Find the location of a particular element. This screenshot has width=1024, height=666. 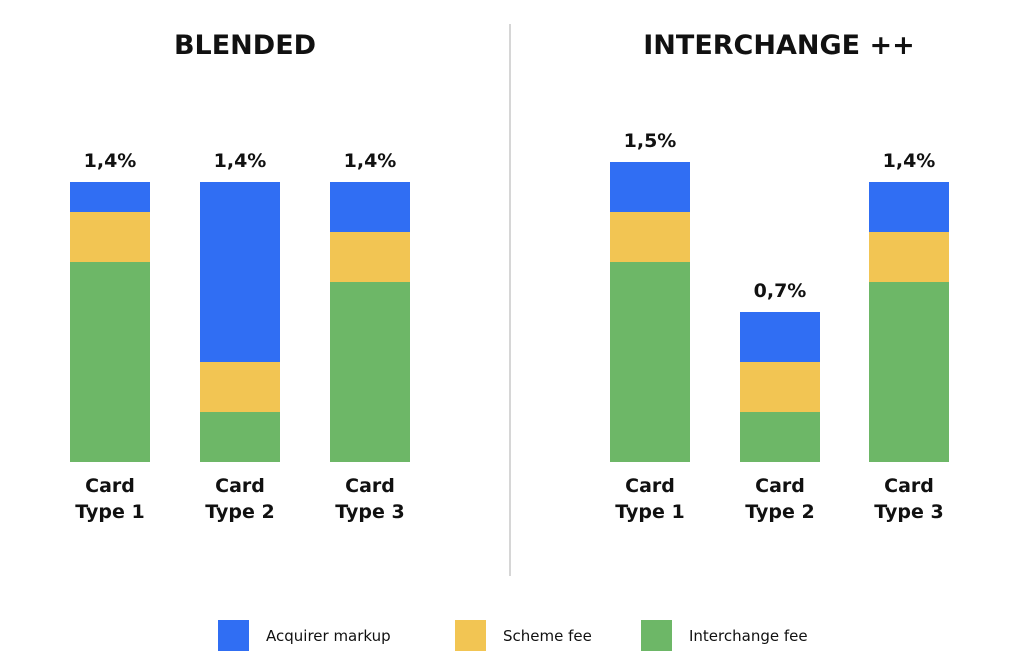

bars-interchange is located at coordinates (779, 312).